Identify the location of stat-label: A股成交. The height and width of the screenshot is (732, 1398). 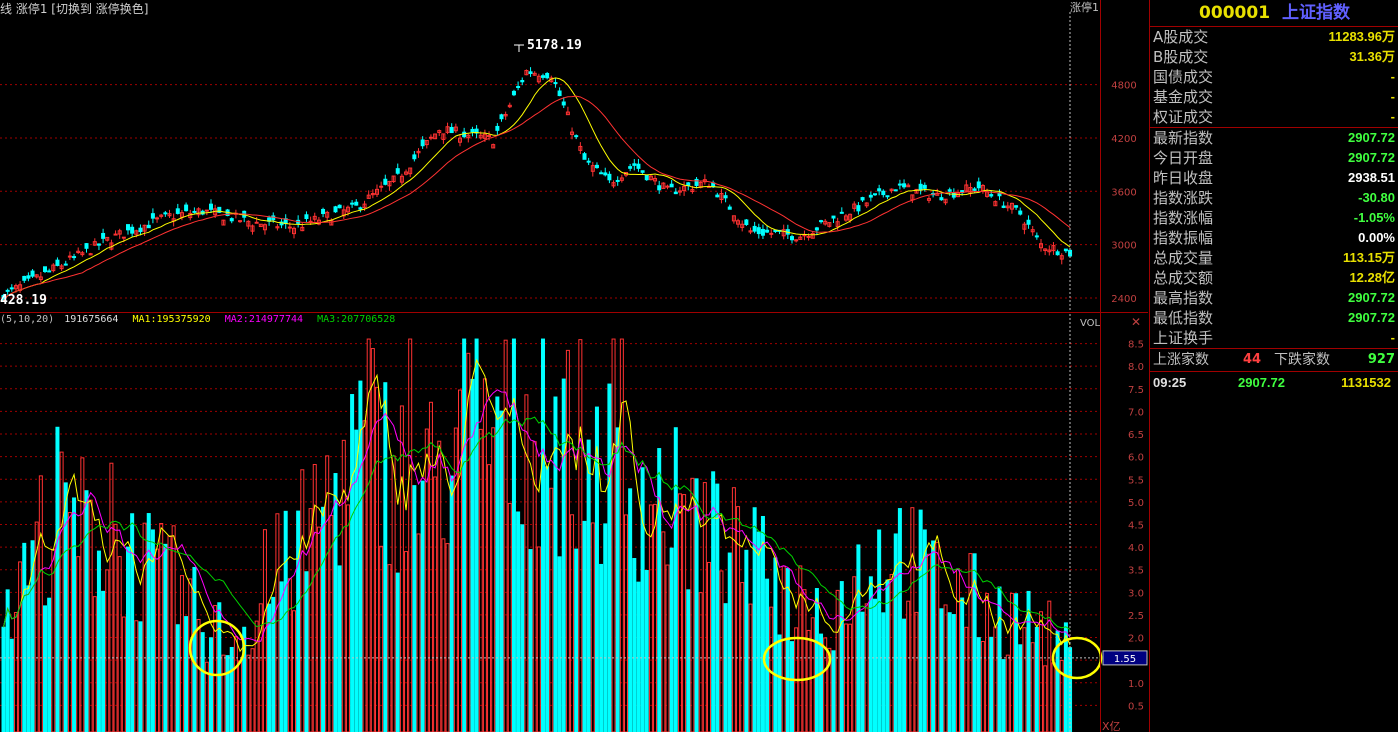
(1181, 37).